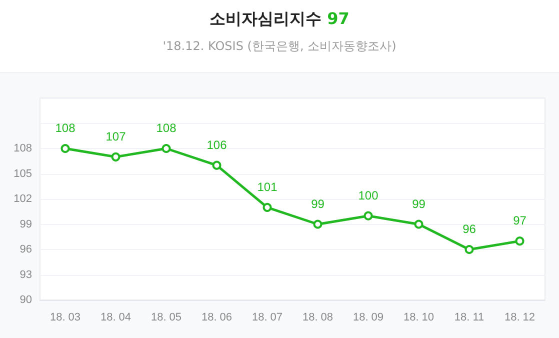 Image resolution: width=559 pixels, height=338 pixels. What do you see at coordinates (368, 195) in the screenshot?
I see `data-label: 100` at bounding box center [368, 195].